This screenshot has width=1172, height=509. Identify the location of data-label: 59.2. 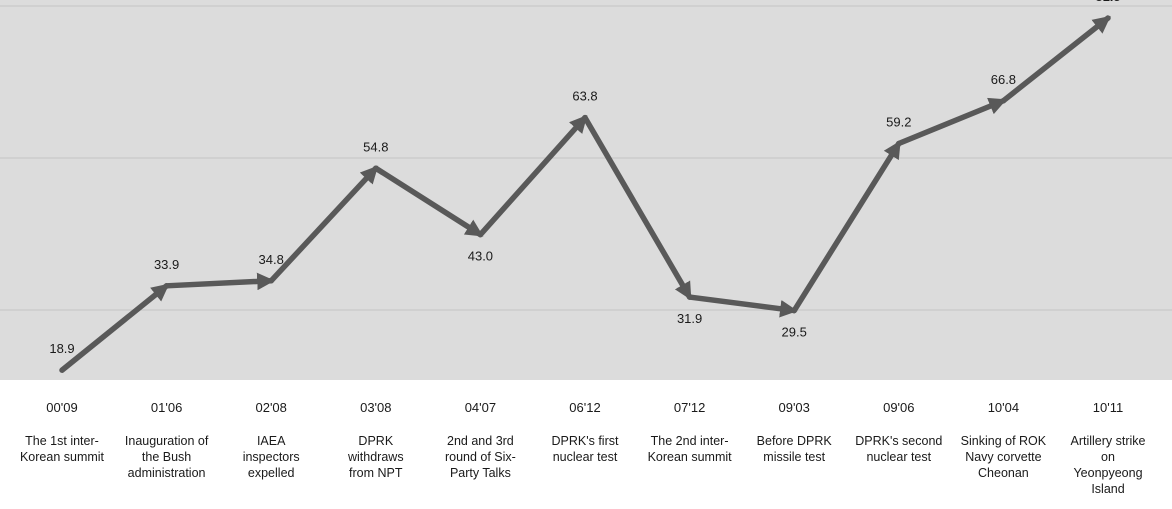
(898, 122).